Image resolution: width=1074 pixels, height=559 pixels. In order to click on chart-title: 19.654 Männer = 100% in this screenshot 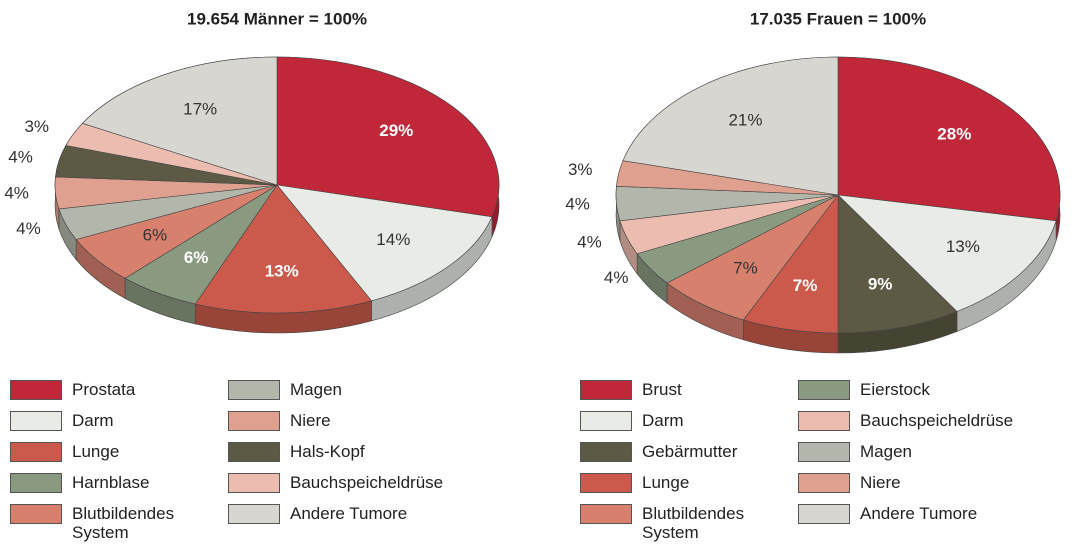, I will do `click(277, 18)`.